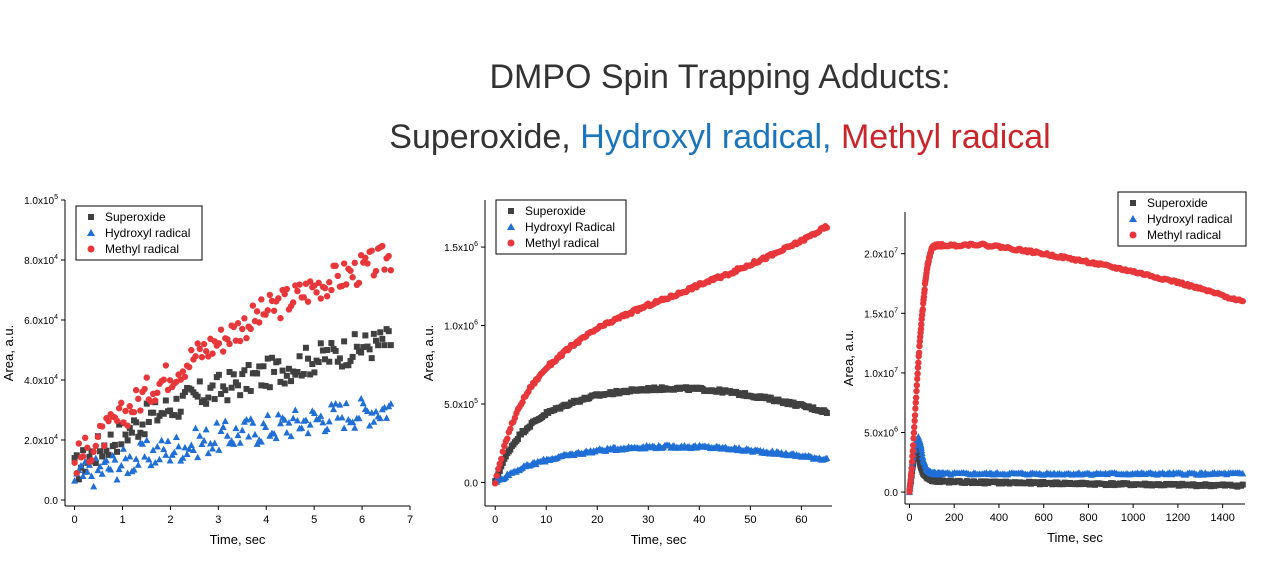  What do you see at coordinates (570, 227) in the screenshot?
I see `legend-label: Hydroxyl Radical` at bounding box center [570, 227].